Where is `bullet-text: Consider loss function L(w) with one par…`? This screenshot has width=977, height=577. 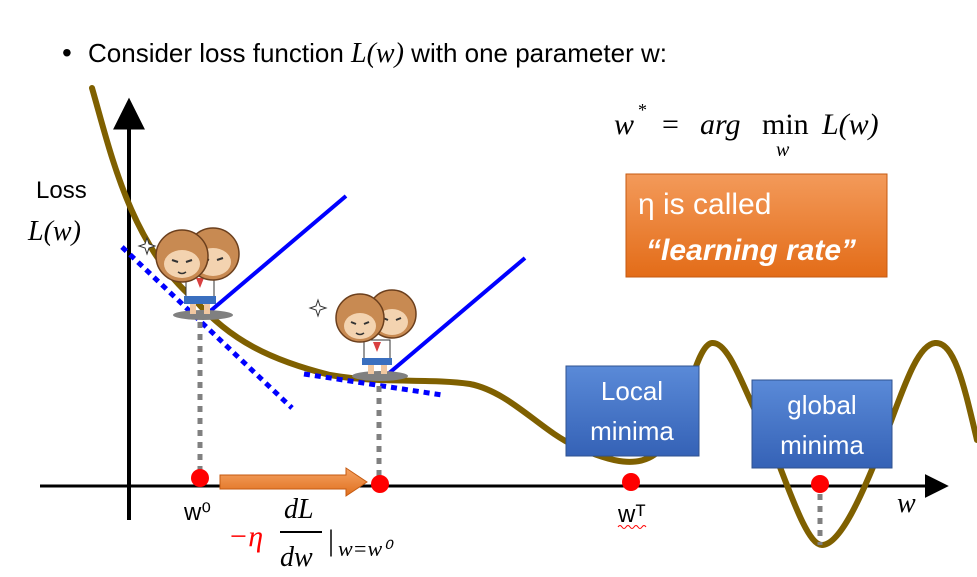 bullet-text: Consider loss function L(w) with one par… is located at coordinates (377, 53).